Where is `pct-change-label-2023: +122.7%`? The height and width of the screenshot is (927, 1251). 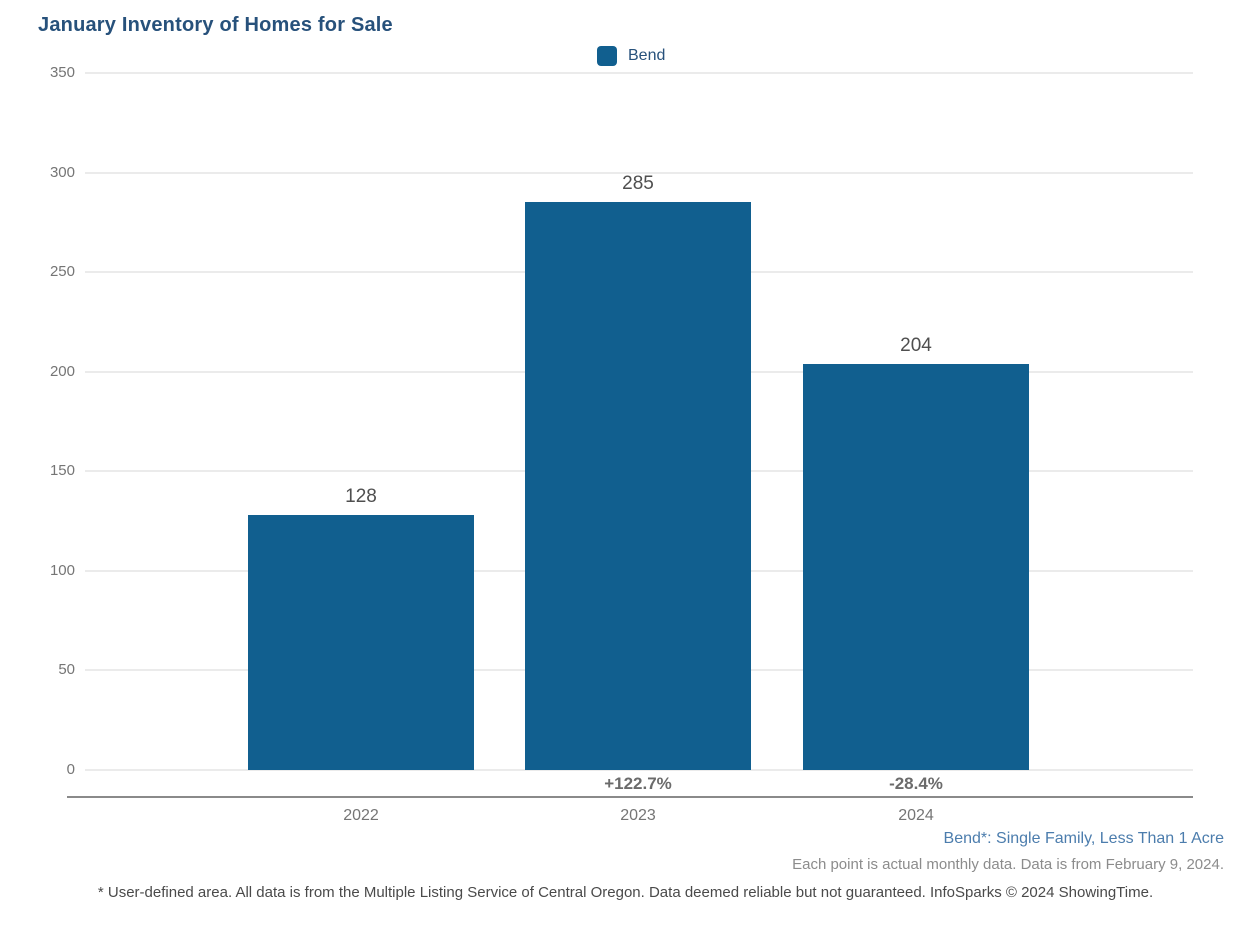
pct-change-label-2023: +122.7% is located at coordinates (638, 783).